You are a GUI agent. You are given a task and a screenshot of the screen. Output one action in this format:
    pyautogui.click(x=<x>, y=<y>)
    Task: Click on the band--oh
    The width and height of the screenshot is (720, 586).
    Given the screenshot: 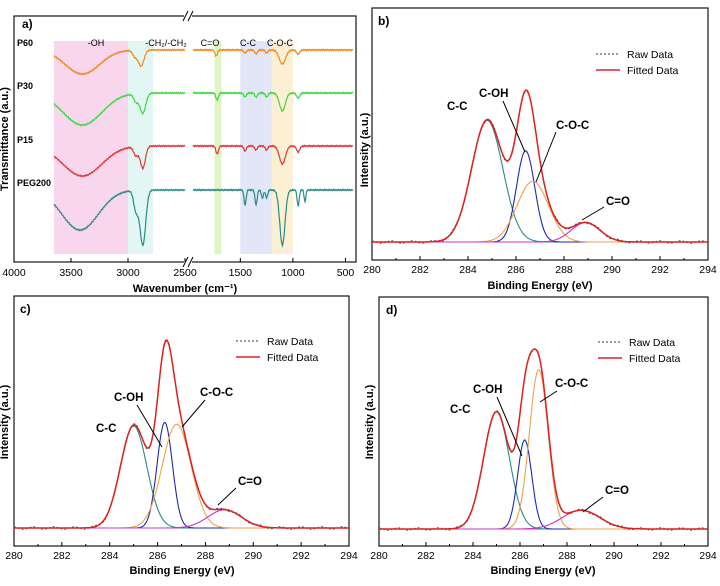 What is the action you would take?
    pyautogui.click(x=90, y=147)
    